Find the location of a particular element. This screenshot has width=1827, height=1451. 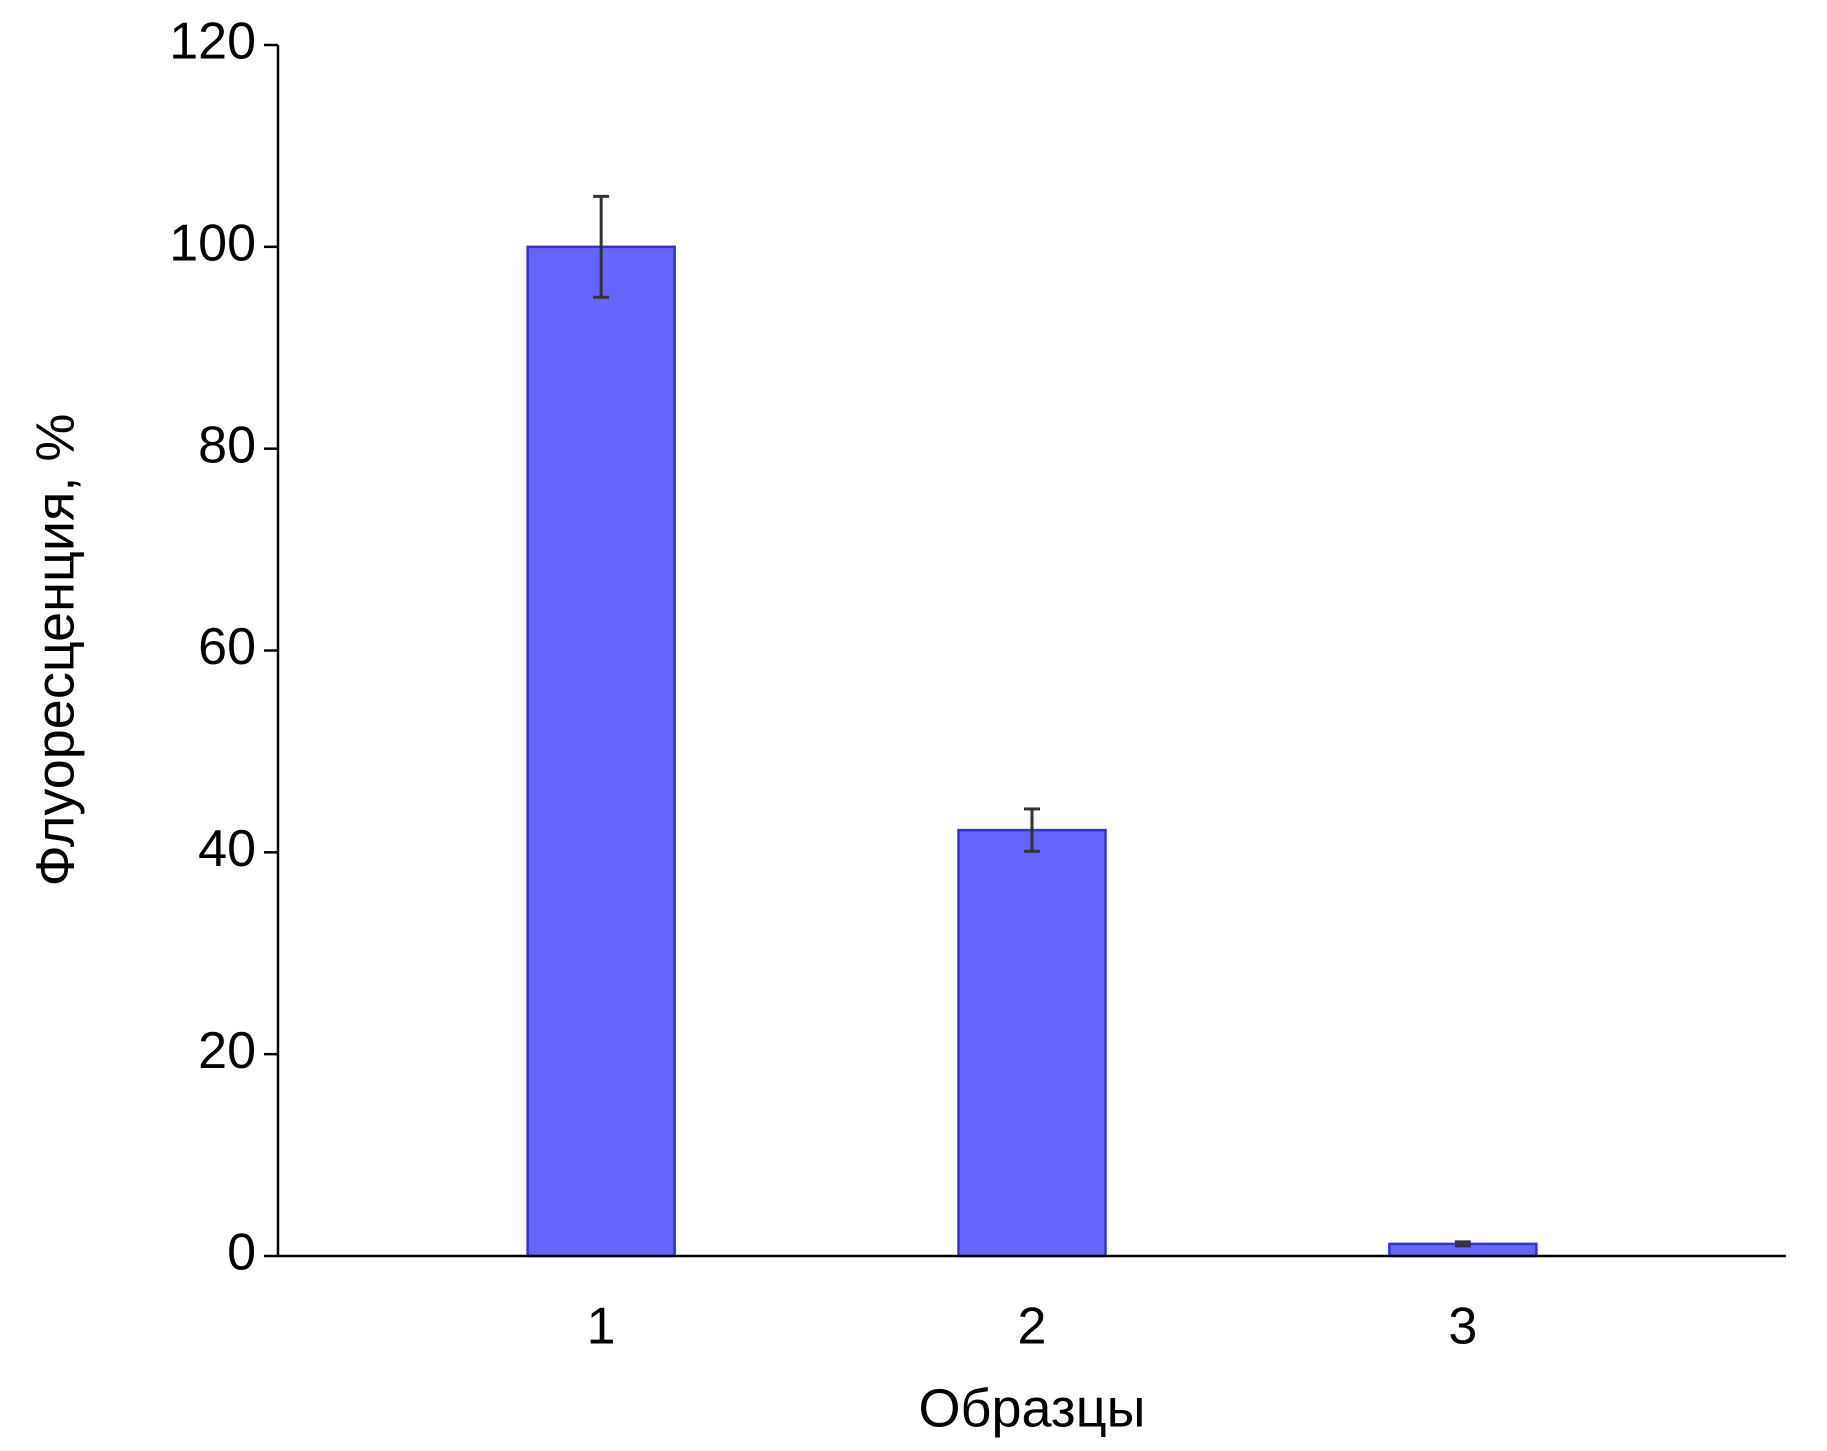

x-tick-label: 1 is located at coordinates (601, 1327).